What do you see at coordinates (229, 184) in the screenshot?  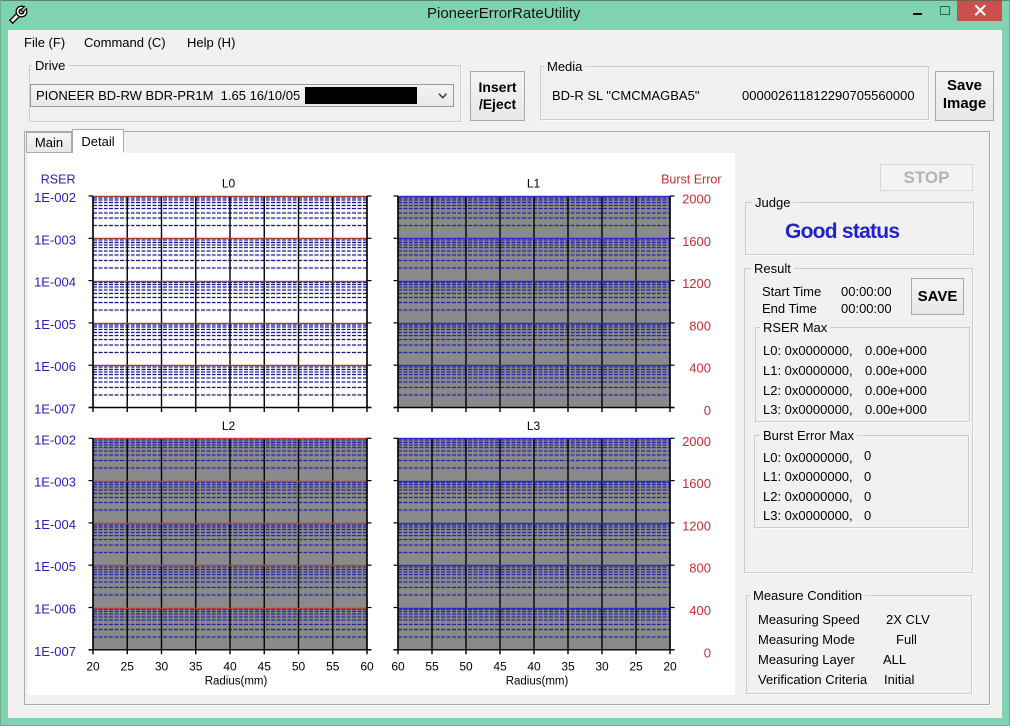 I see `svg-text: L0` at bounding box center [229, 184].